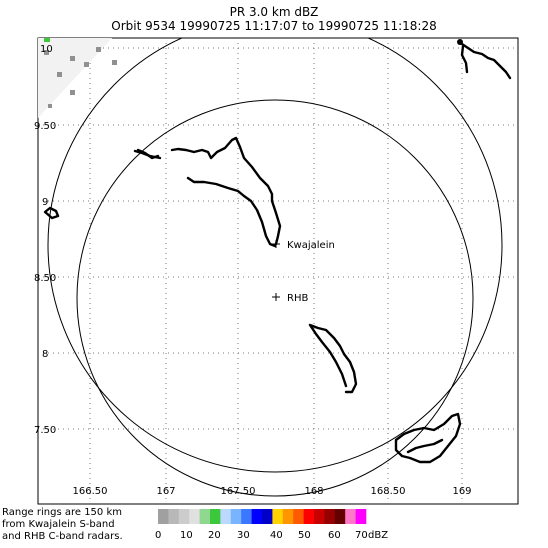  What do you see at coordinates (45, 354) in the screenshot?
I see `y-tick-label-8: 8` at bounding box center [45, 354].